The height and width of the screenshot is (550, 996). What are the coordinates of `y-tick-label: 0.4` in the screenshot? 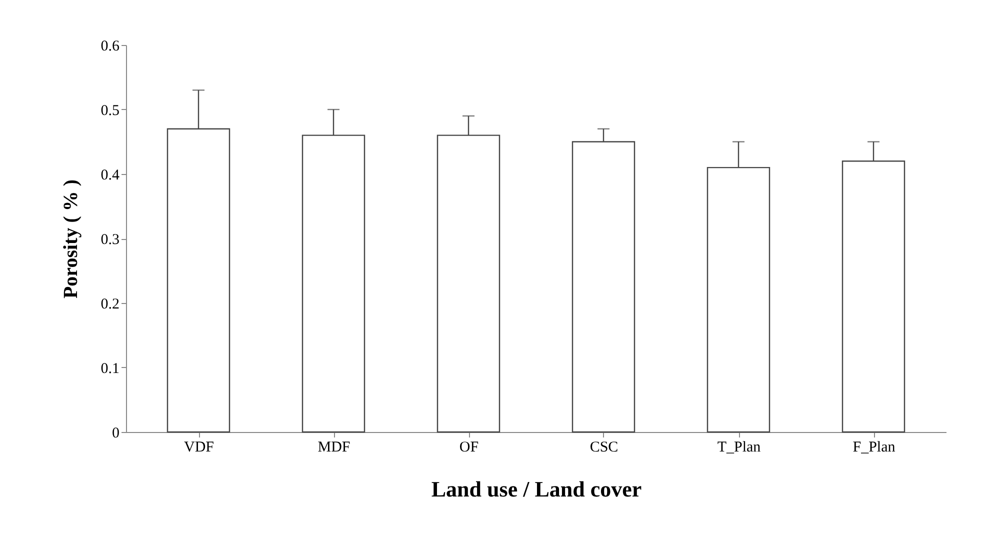 It's located at (110, 176).